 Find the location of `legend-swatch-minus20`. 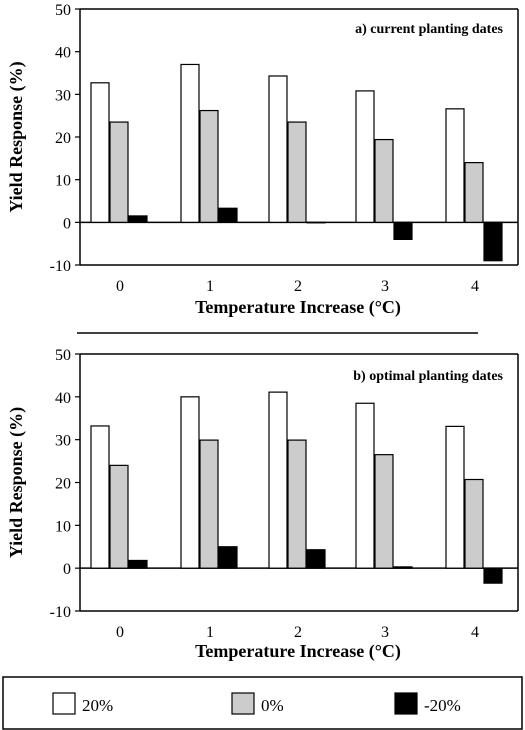

legend-swatch-minus20 is located at coordinates (406, 703).